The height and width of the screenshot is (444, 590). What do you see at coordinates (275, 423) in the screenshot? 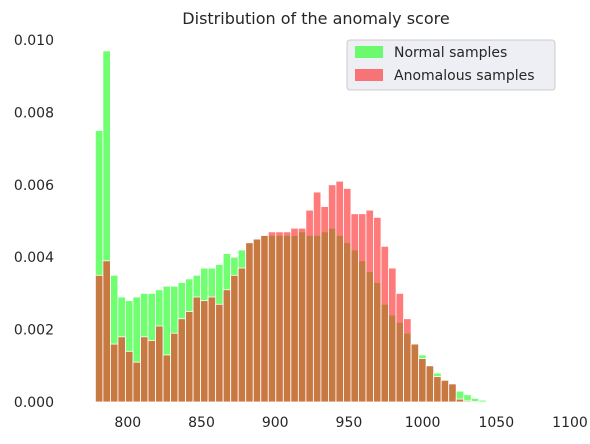
I see `x-tick-label: 900` at bounding box center [275, 423].